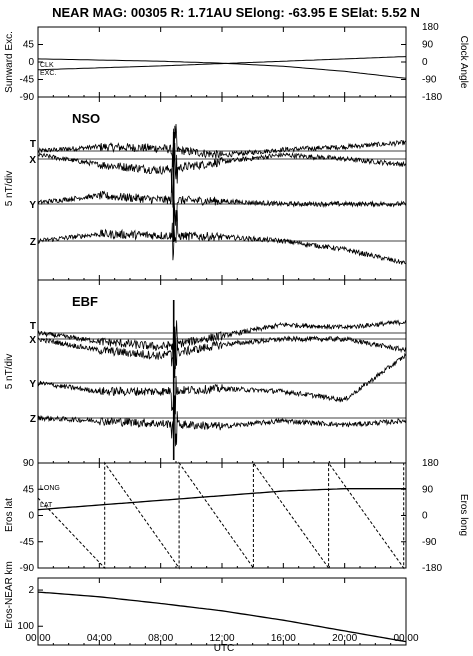 The width and height of the screenshot is (473, 656). I want to click on ebf-component-label-Y: Y, so click(32, 384).